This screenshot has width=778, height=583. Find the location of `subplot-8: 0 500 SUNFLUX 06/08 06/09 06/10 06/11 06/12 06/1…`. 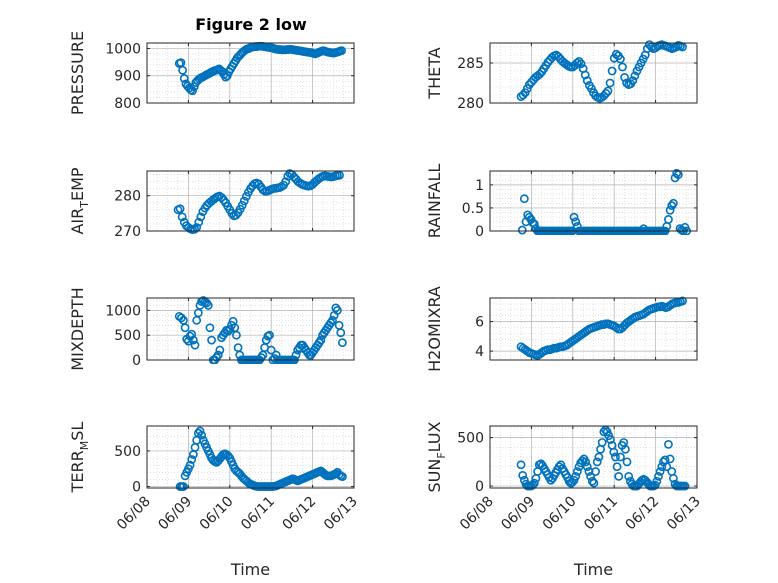

subplot-8: 0 500 SUNFLUX 06/08 06/09 06/10 06/11 06/12 06/1… is located at coordinates (564, 500).